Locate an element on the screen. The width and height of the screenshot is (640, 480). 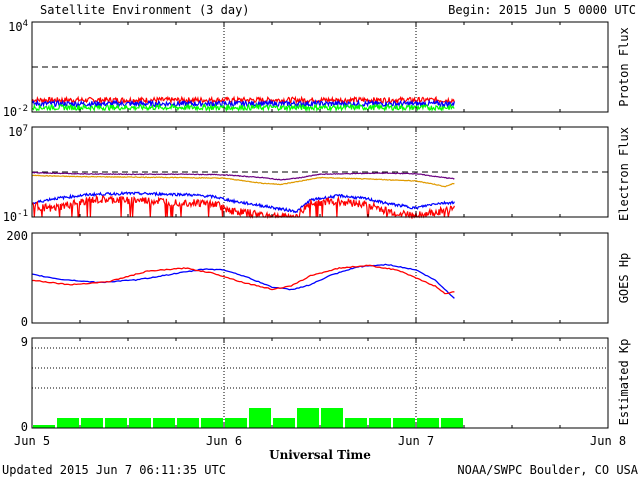
figure-title: Satellite Environment (3 day) is located at coordinates (145, 10).